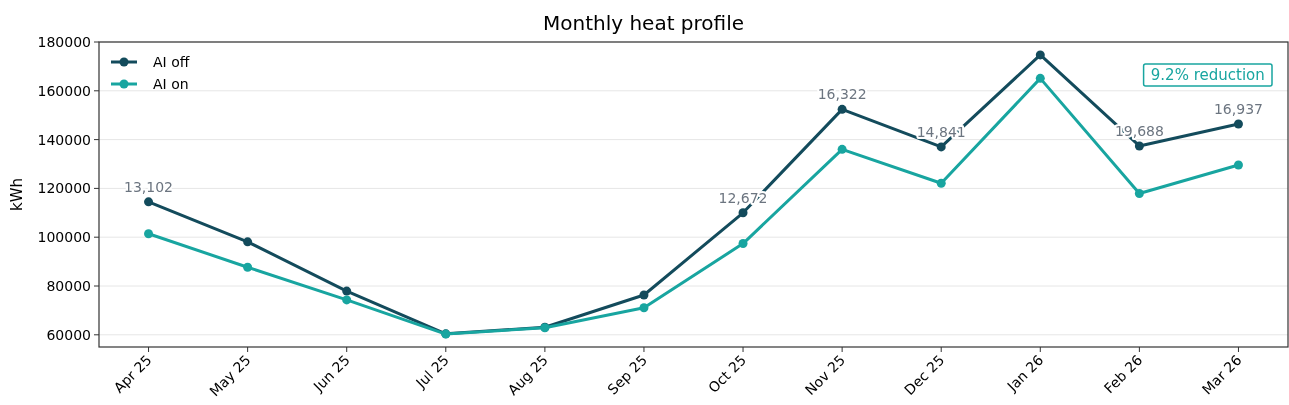  What do you see at coordinates (64, 237) in the screenshot?
I see `y-tick-label: 100000` at bounding box center [64, 237].